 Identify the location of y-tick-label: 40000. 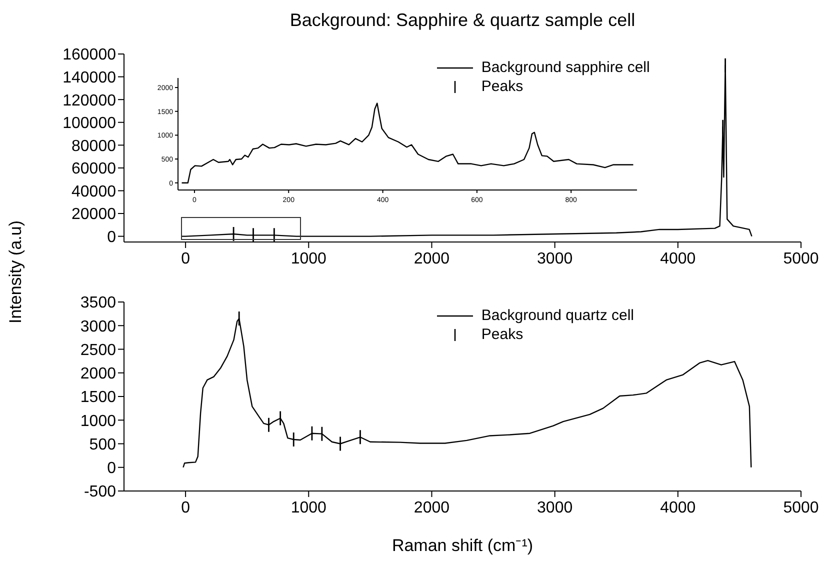
(94, 191).